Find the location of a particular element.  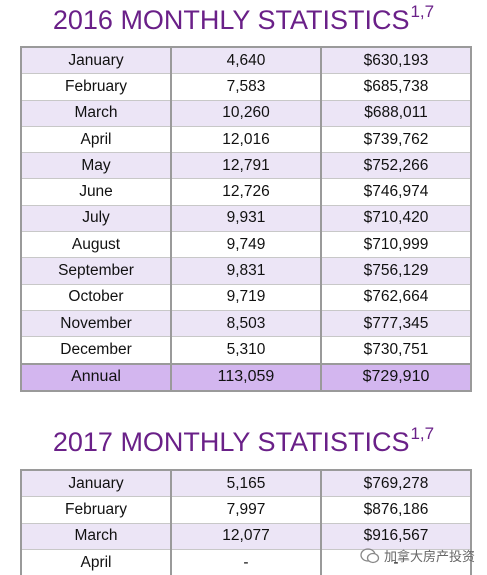

table-row: August 9,749 $710,999 is located at coordinates (246, 244).